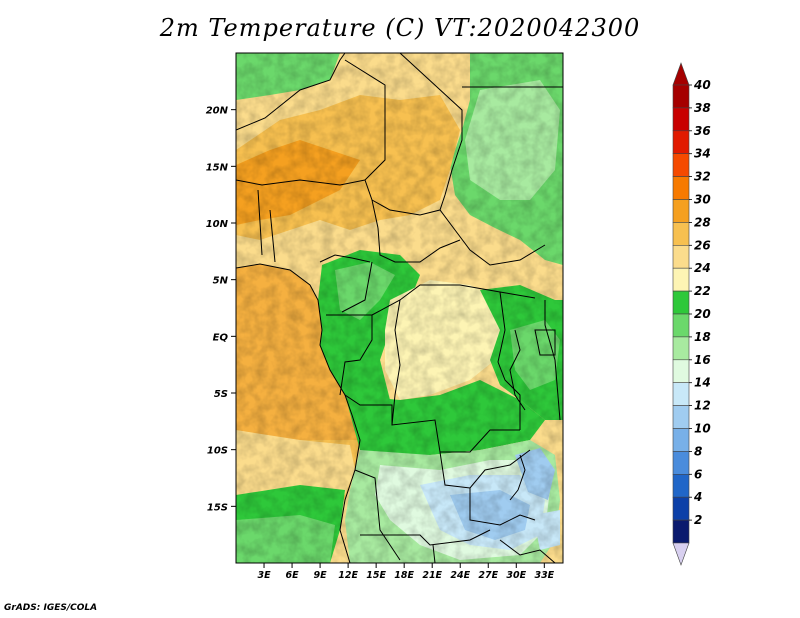  I want to click on lon-tick-label: 33E, so click(544, 575).